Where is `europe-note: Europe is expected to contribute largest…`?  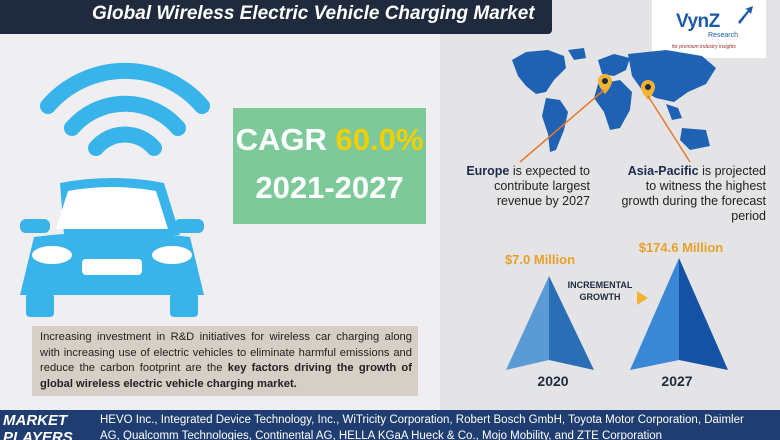
europe-note: Europe is expected to contribute largest… is located at coordinates (519, 186).